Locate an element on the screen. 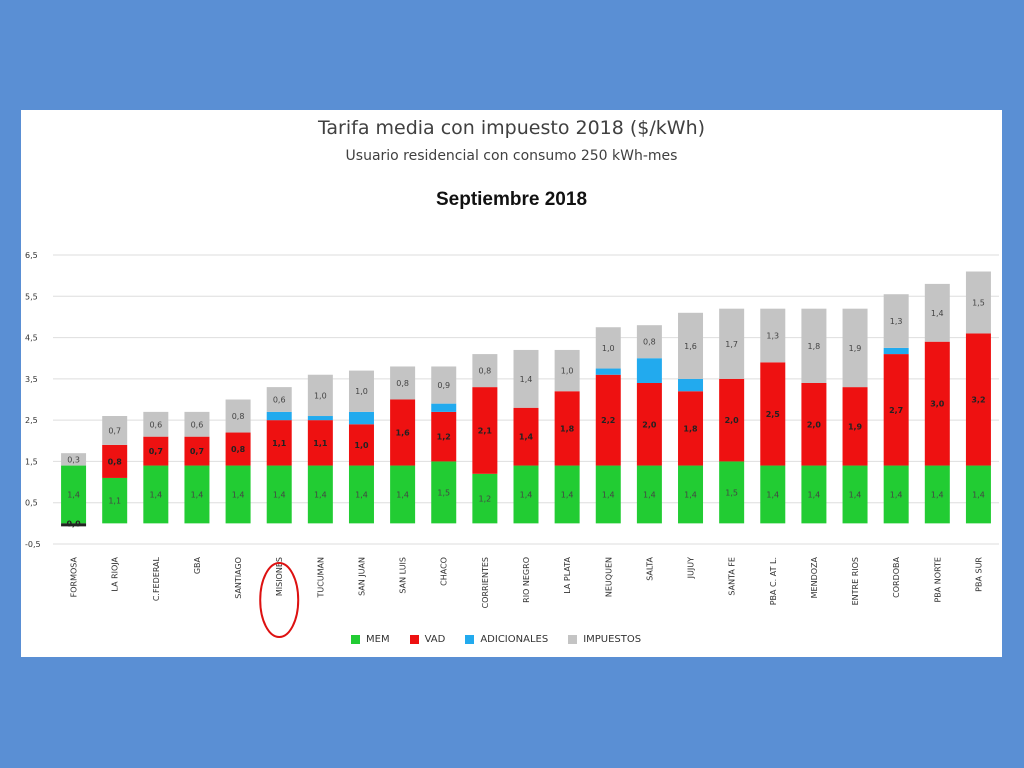  data-label: 1,8 is located at coordinates (567, 428).